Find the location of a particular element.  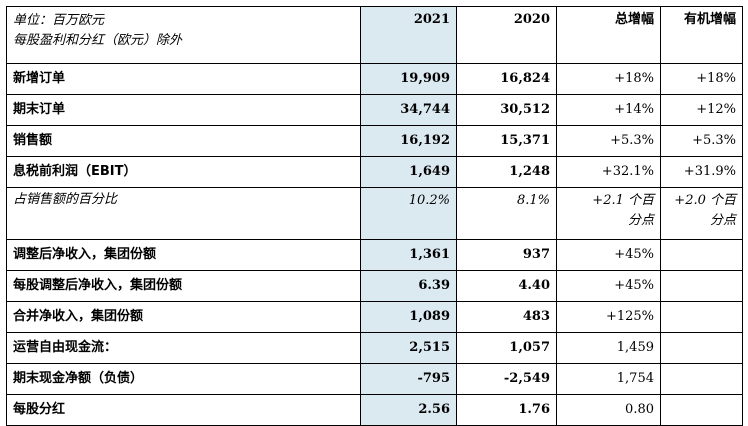

table-row: 期末现金净额（负债） -795 -2,549 1,754 is located at coordinates (374, 379).